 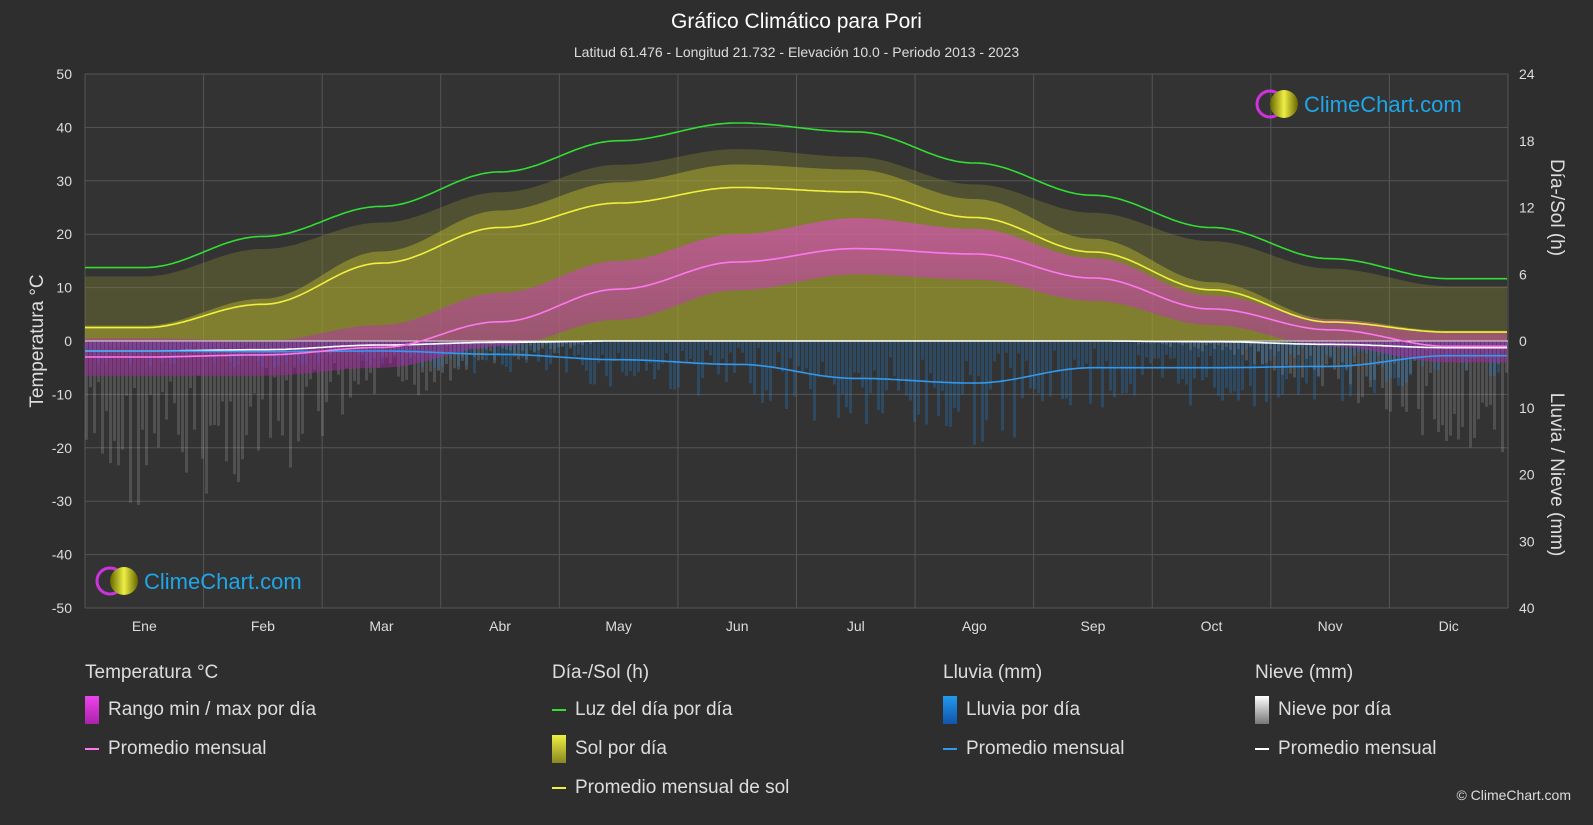 What do you see at coordinates (64, 288) in the screenshot?
I see `y-tick-left: 10` at bounding box center [64, 288].